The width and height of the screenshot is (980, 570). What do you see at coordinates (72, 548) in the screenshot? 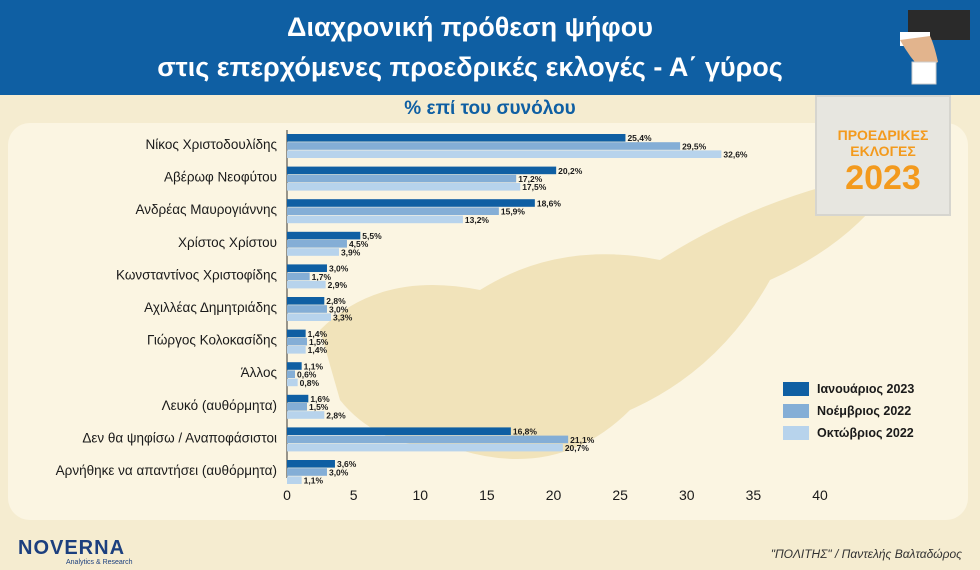
I see `logo-name: NOVERNA` at bounding box center [72, 548].